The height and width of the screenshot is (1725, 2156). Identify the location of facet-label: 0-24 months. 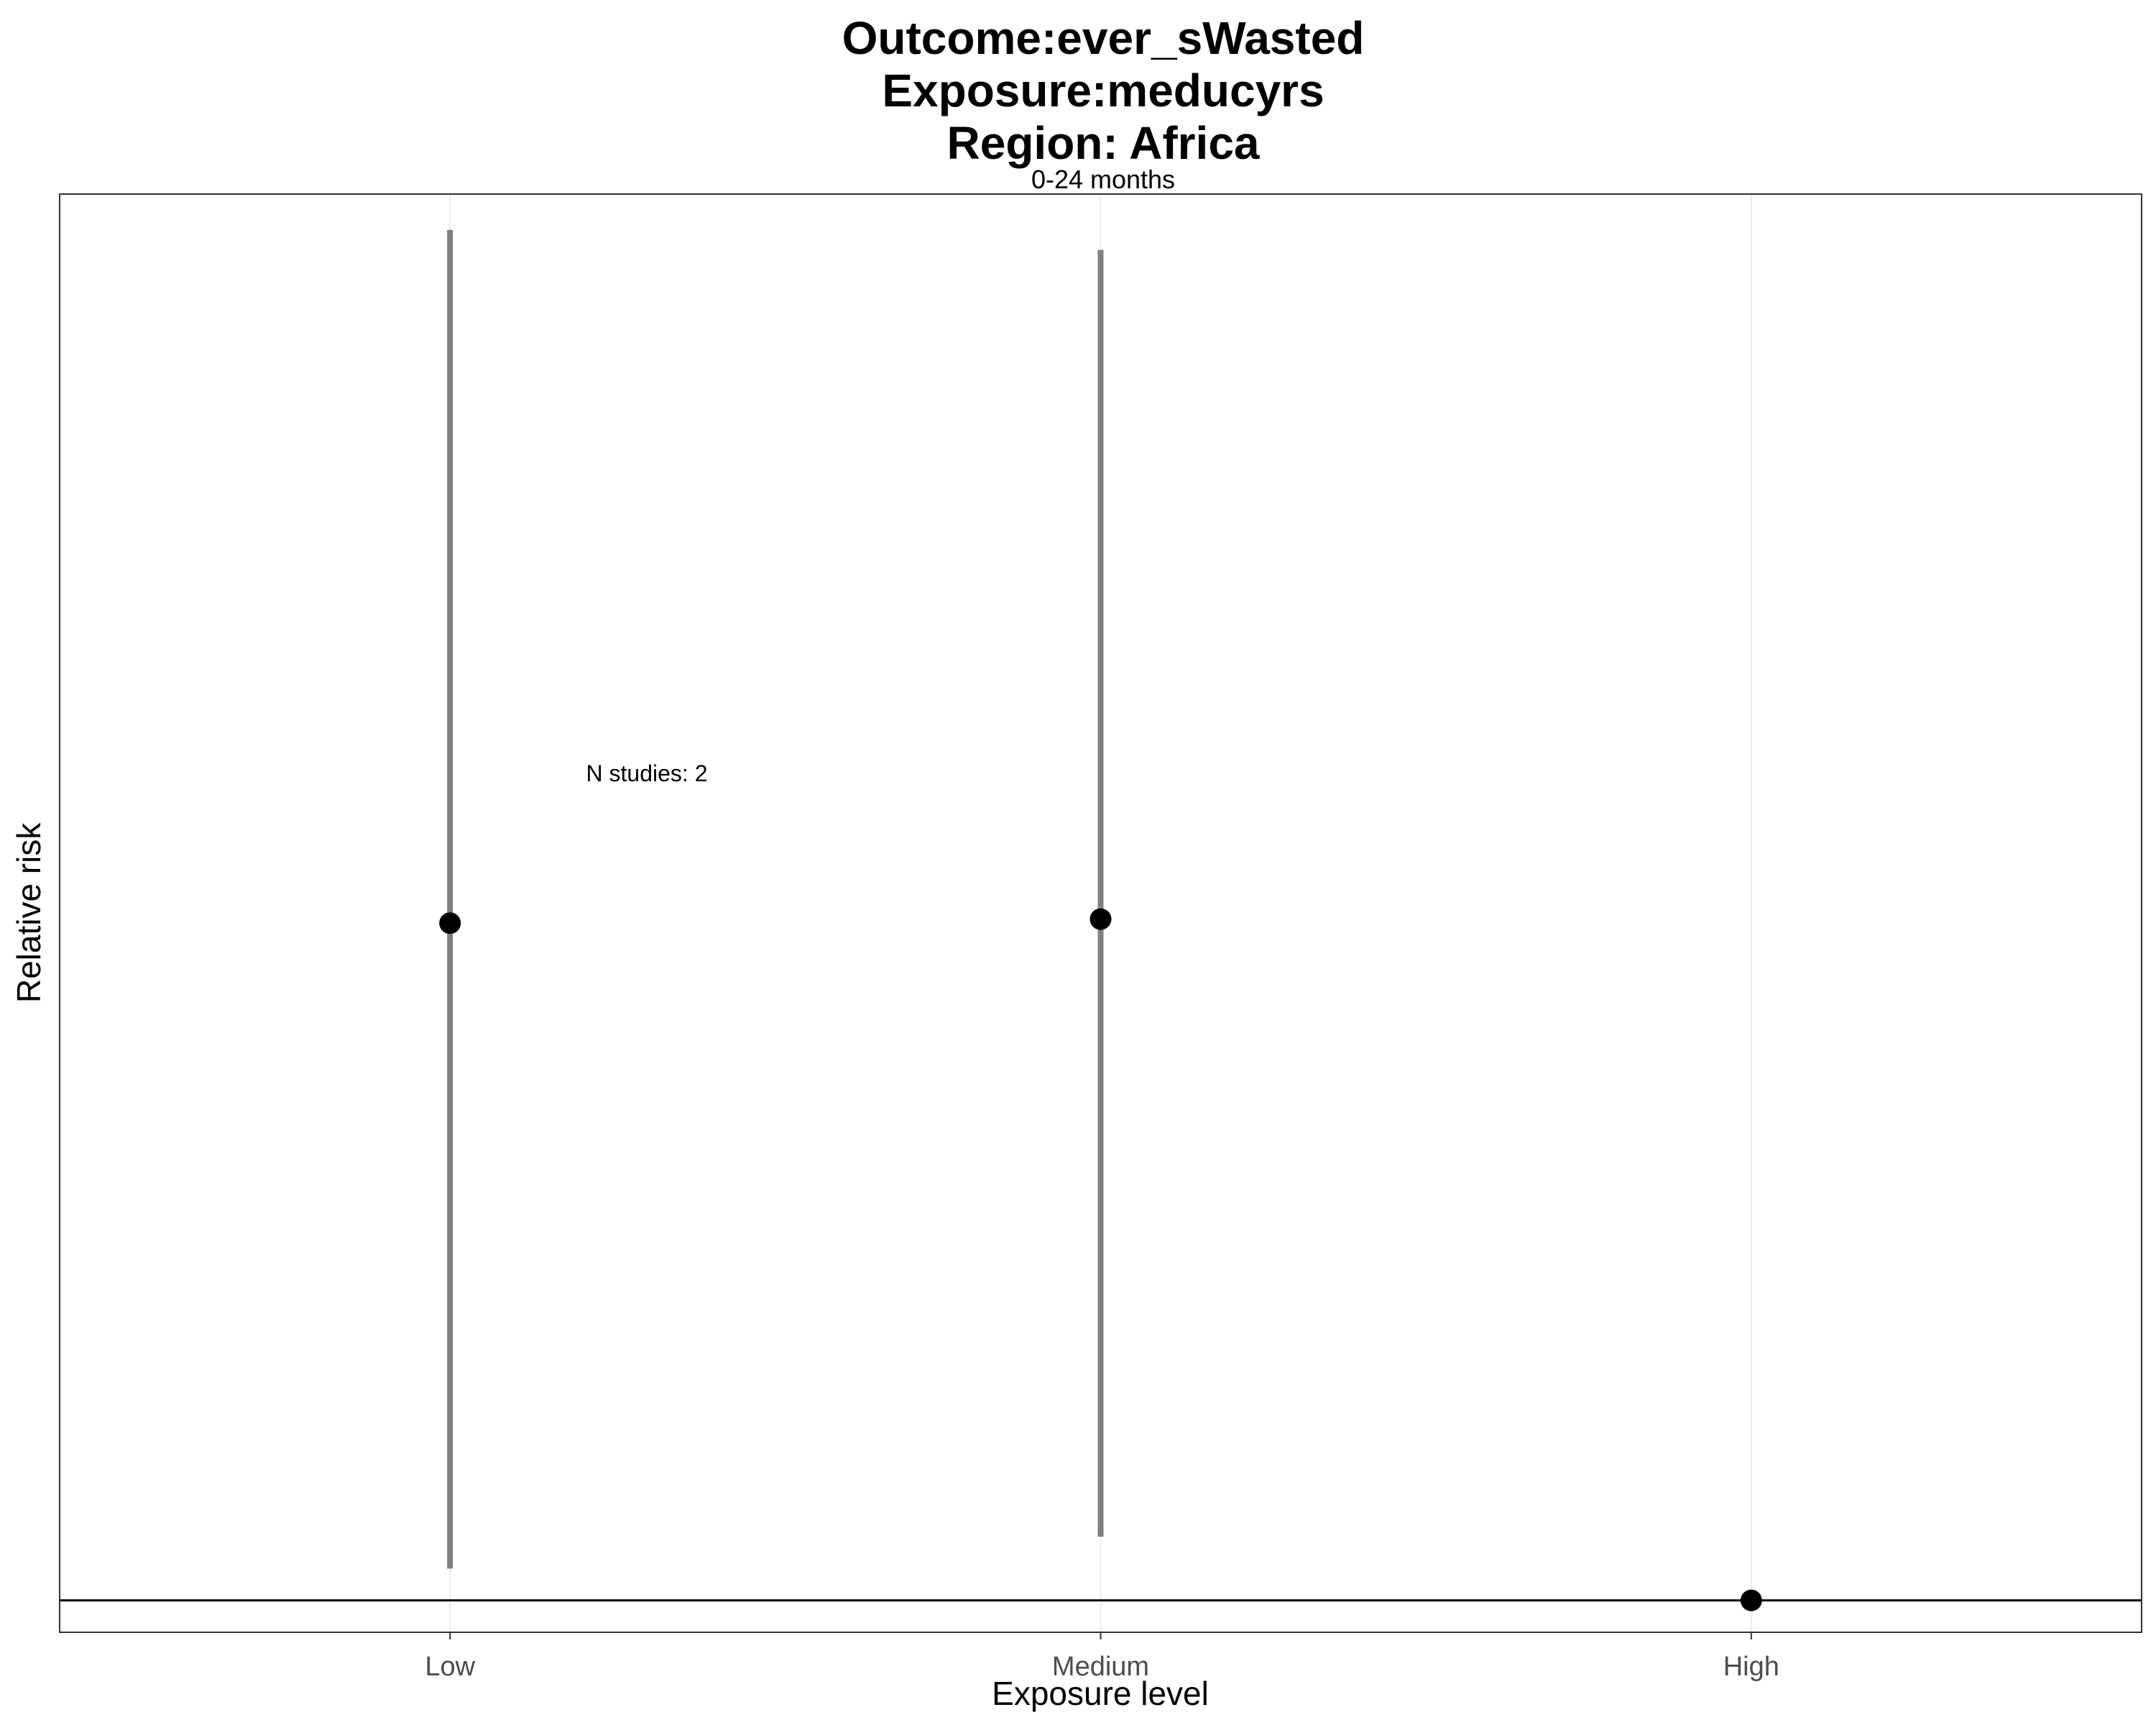
(1103, 179).